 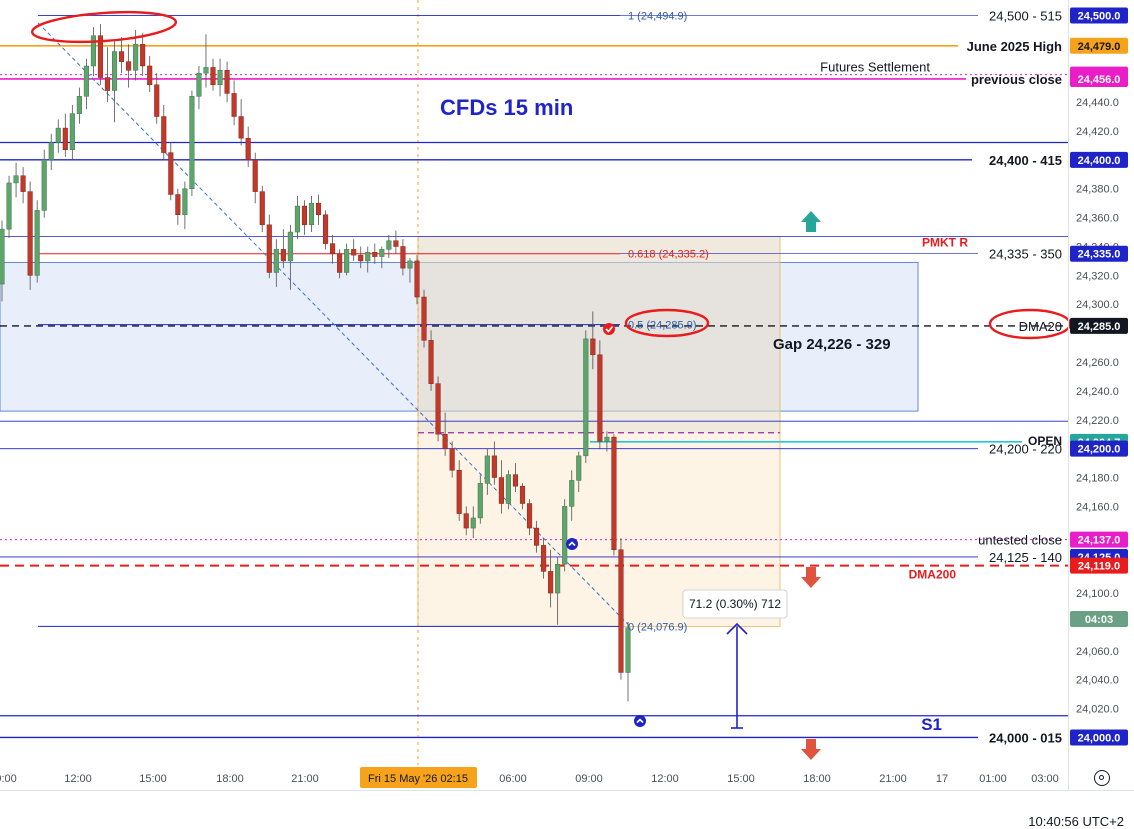 I want to click on time-tick-label: 15:00, so click(x=741, y=779).